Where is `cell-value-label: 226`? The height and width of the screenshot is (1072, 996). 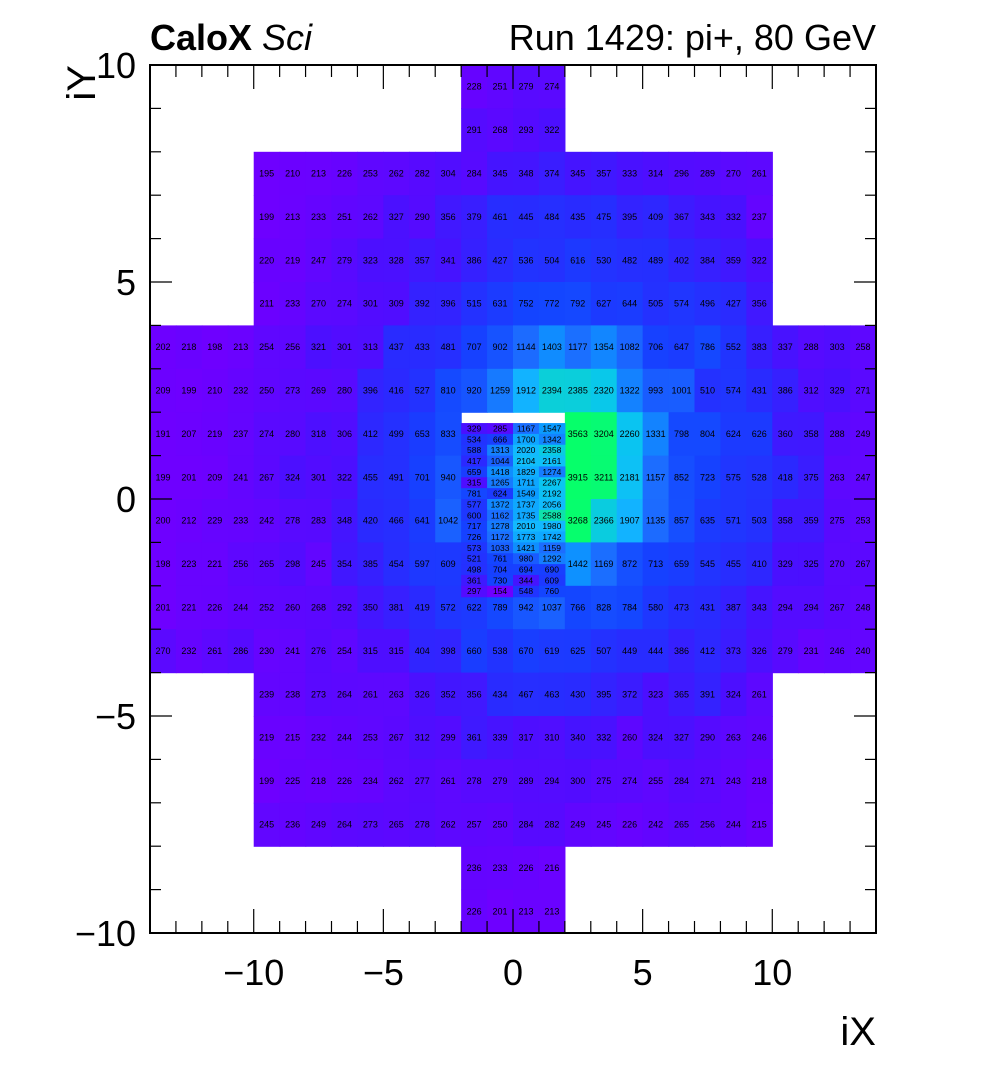
cell-value-label: 226 is located at coordinates (344, 174).